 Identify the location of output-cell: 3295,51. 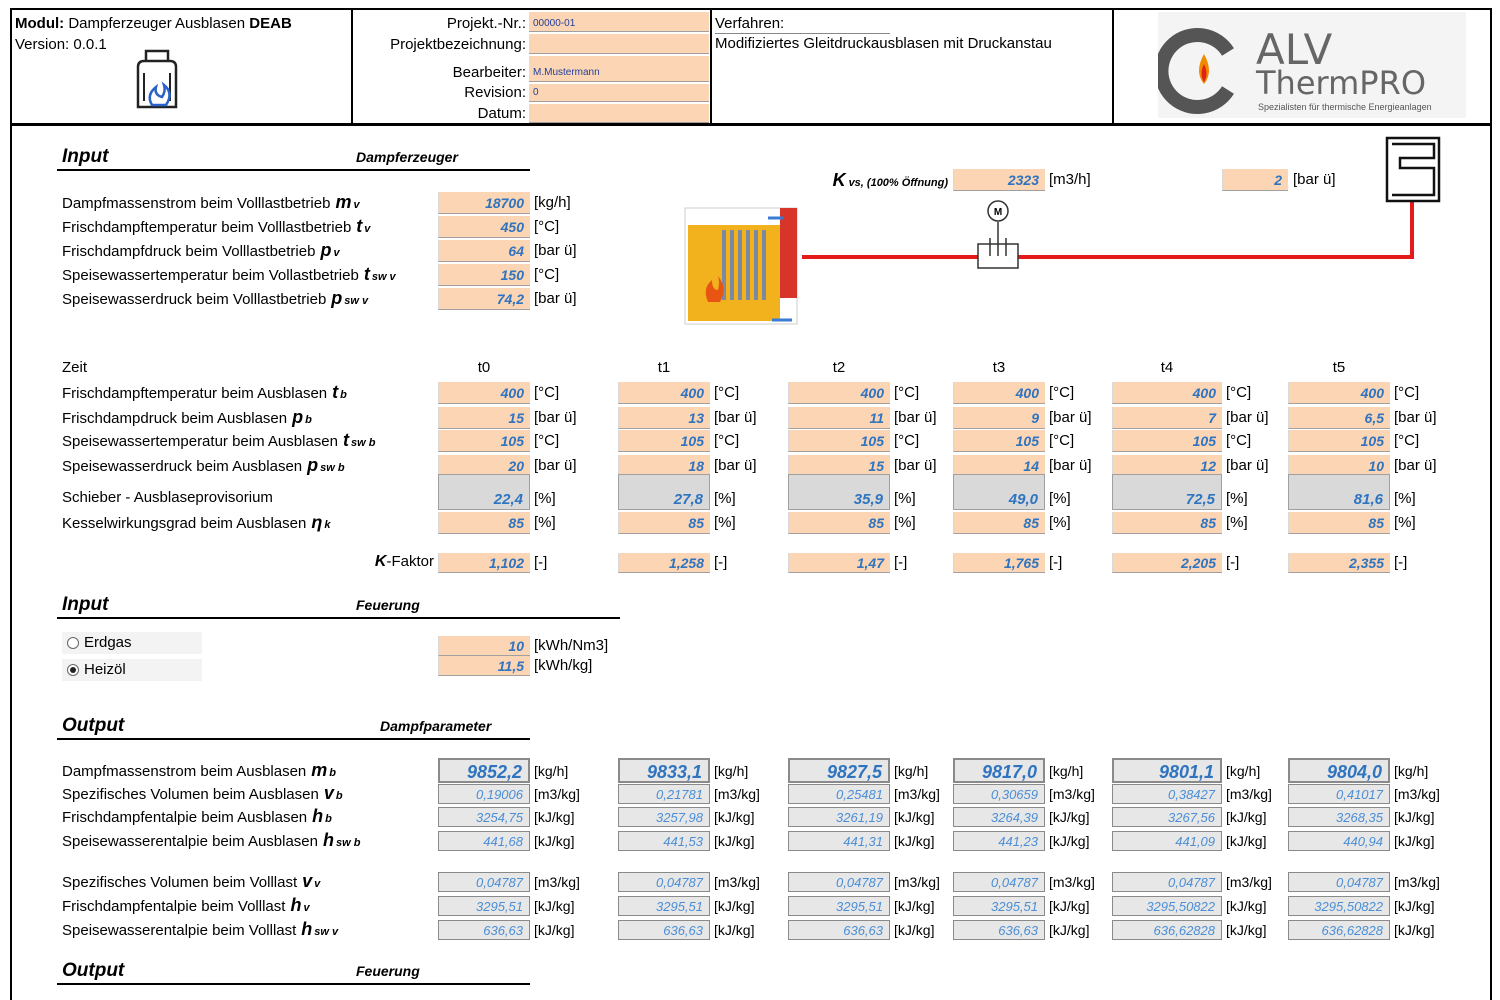
(484, 906).